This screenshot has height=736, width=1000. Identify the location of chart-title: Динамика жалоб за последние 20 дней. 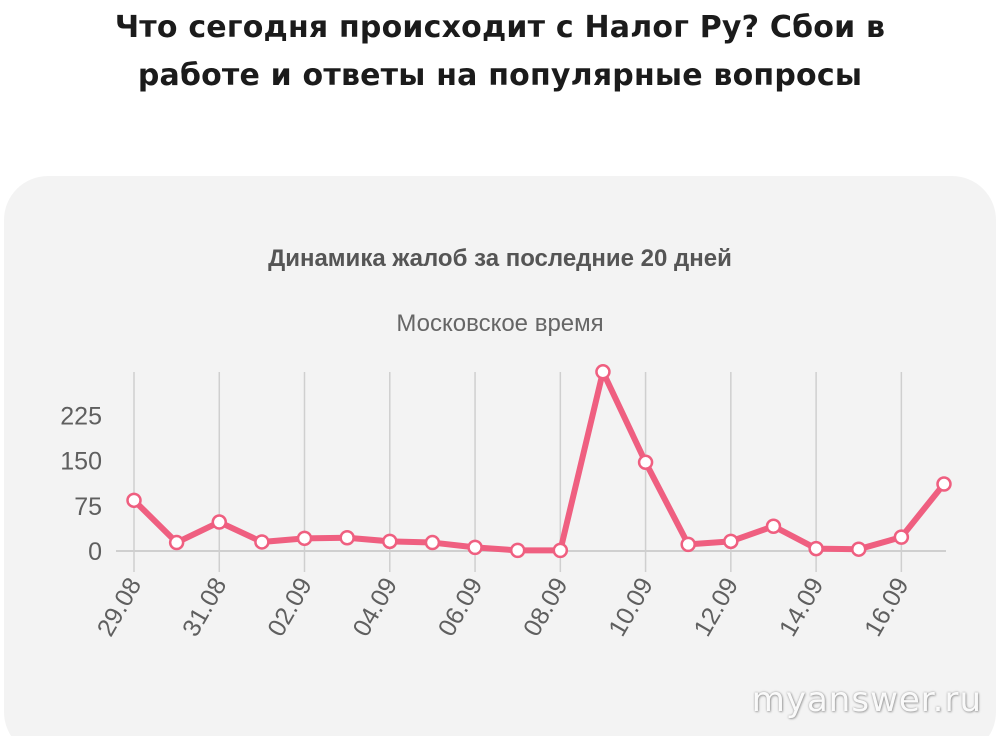
(500, 258).